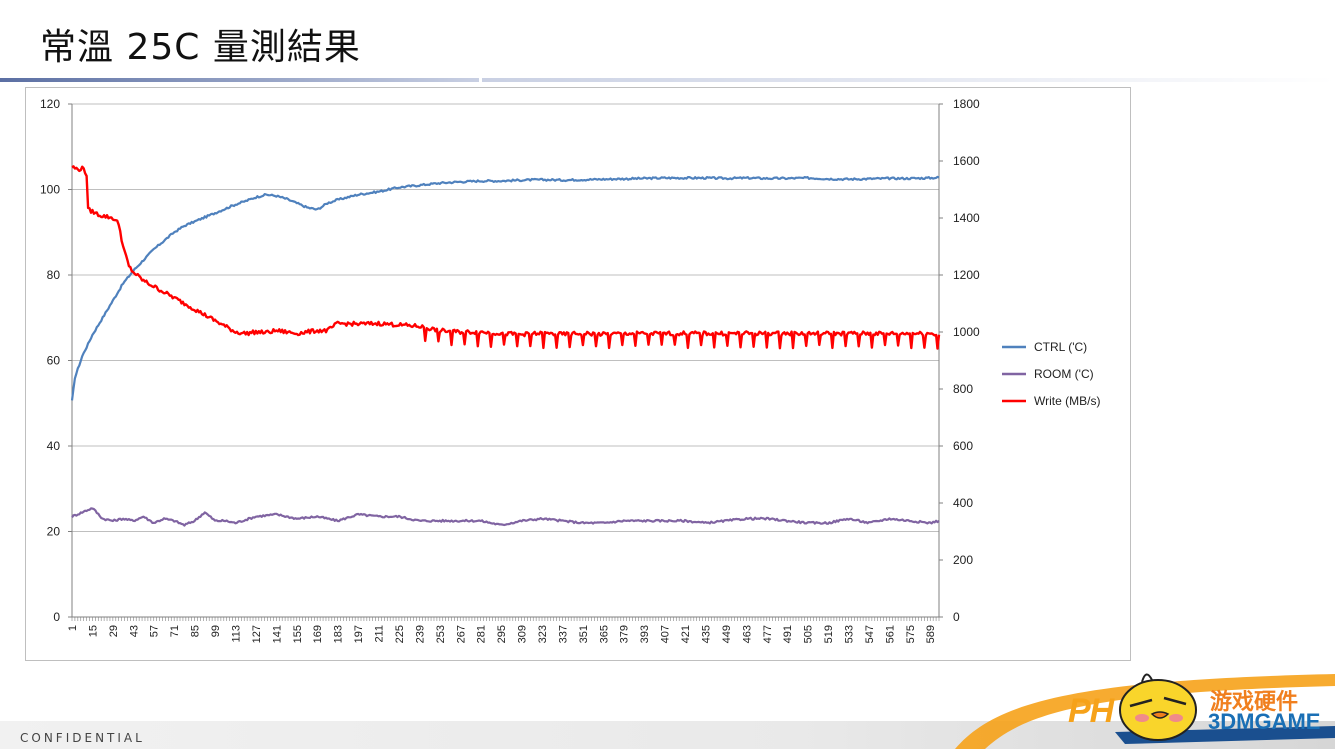  What do you see at coordinates (54, 361) in the screenshot?
I see `y-left-tick-label: 60` at bounding box center [54, 361].